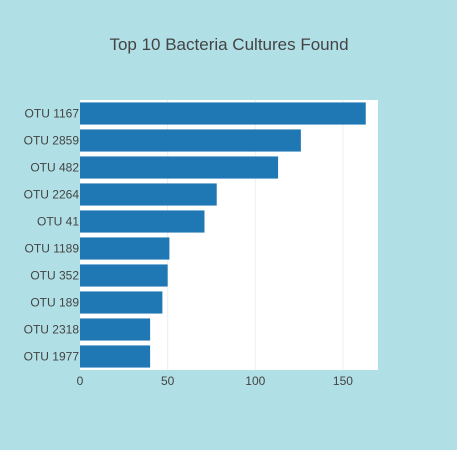 The width and height of the screenshot is (457, 450). I want to click on x-tick-label: 50, so click(168, 381).